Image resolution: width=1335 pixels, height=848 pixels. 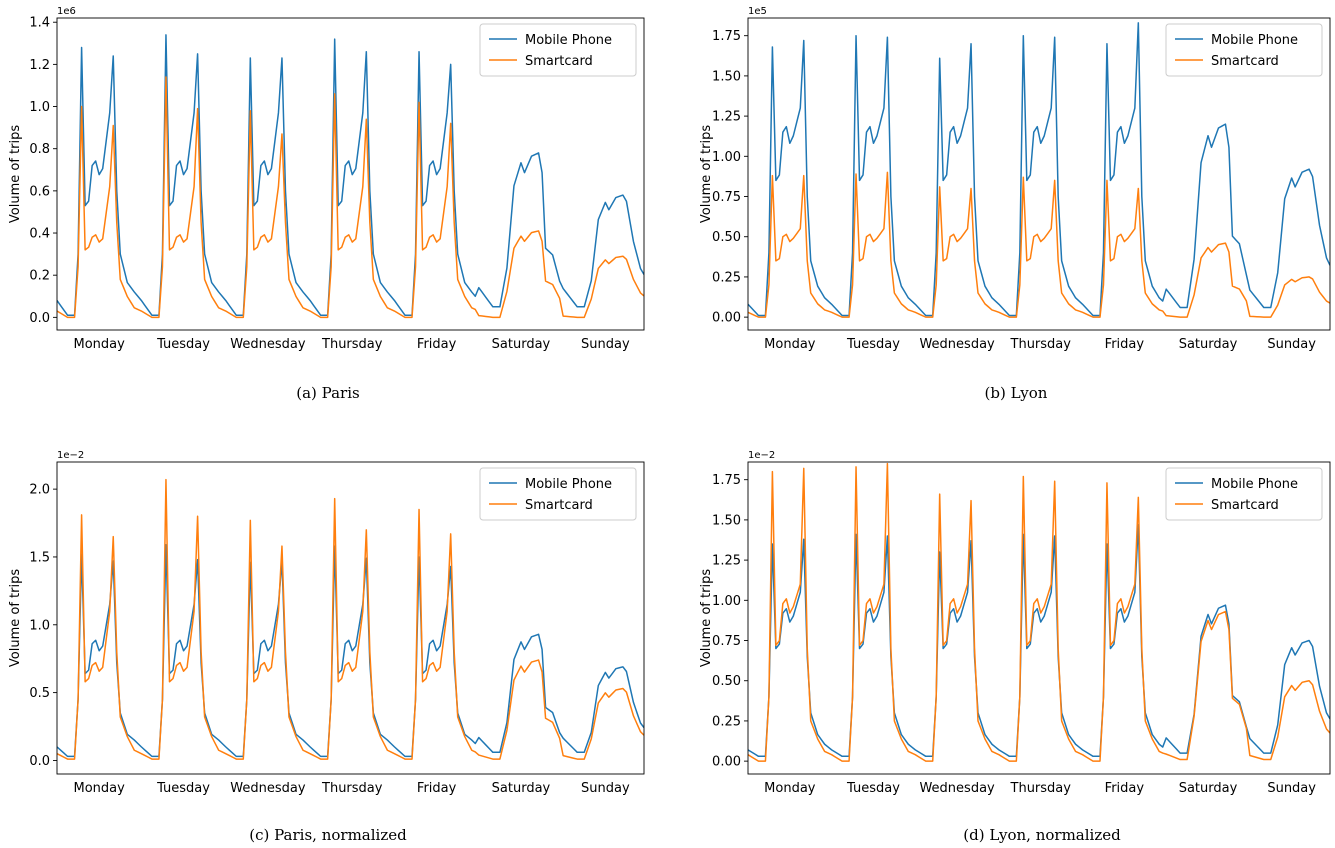 I want to click on axis-offset-label: 1e5, so click(x=757, y=11).